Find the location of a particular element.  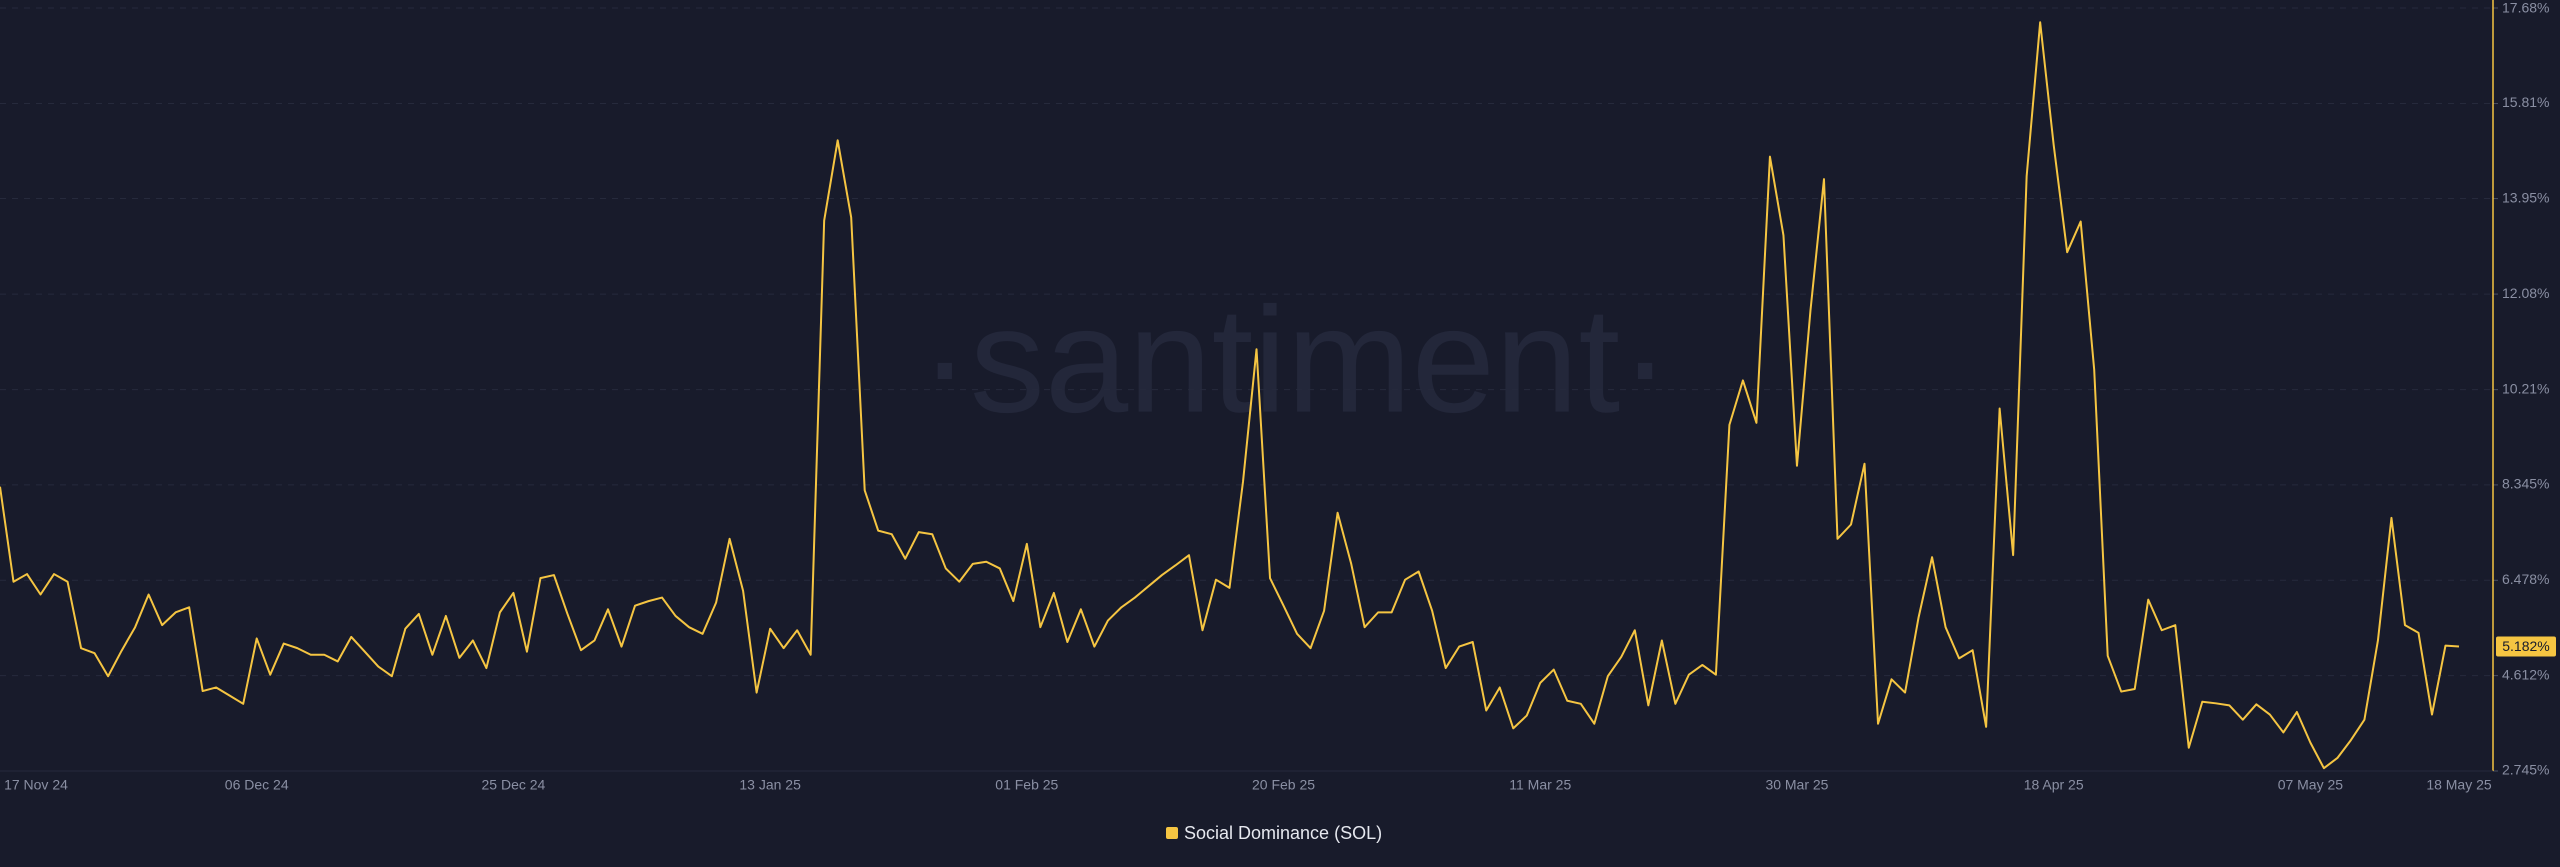

y-tick-label: 2.745% is located at coordinates (2525, 770).